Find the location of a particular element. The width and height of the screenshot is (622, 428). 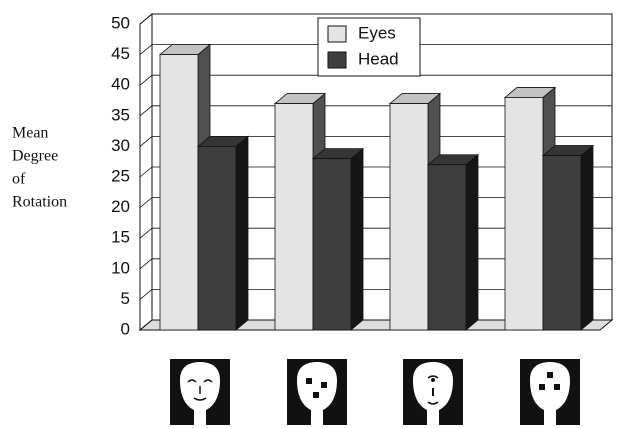

y-tick-label: 15 is located at coordinates (120, 237).